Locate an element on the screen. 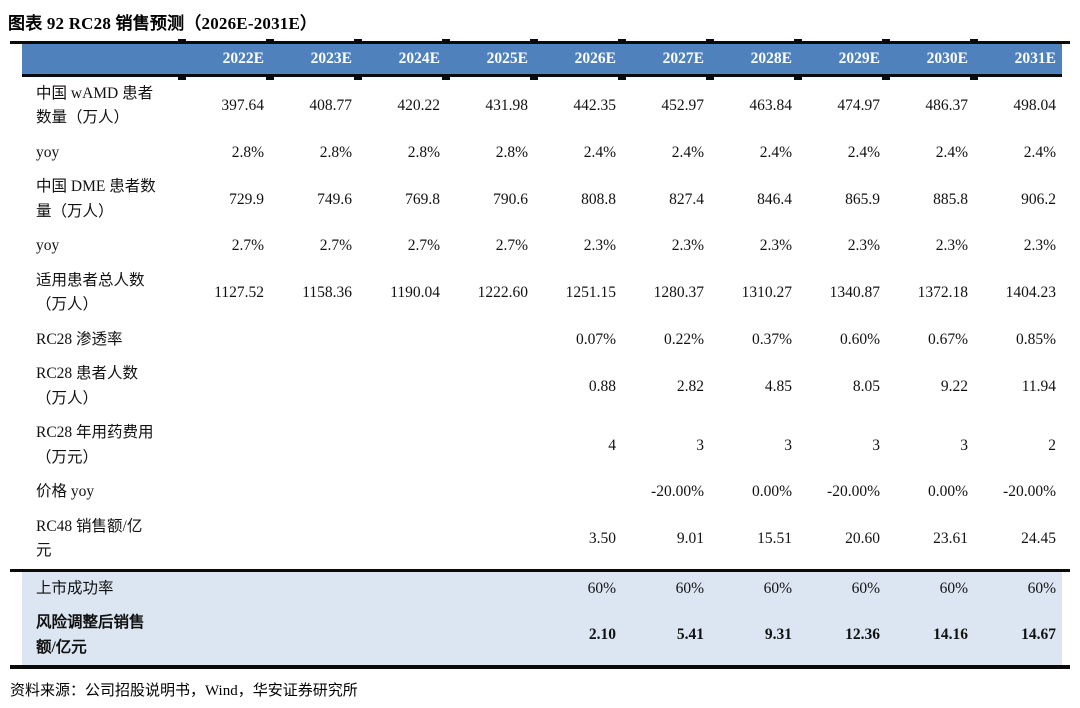 Image resolution: width=1080 pixels, height=708 pixels. row-label: RC48 销售额/亿 元 is located at coordinates (89, 538).